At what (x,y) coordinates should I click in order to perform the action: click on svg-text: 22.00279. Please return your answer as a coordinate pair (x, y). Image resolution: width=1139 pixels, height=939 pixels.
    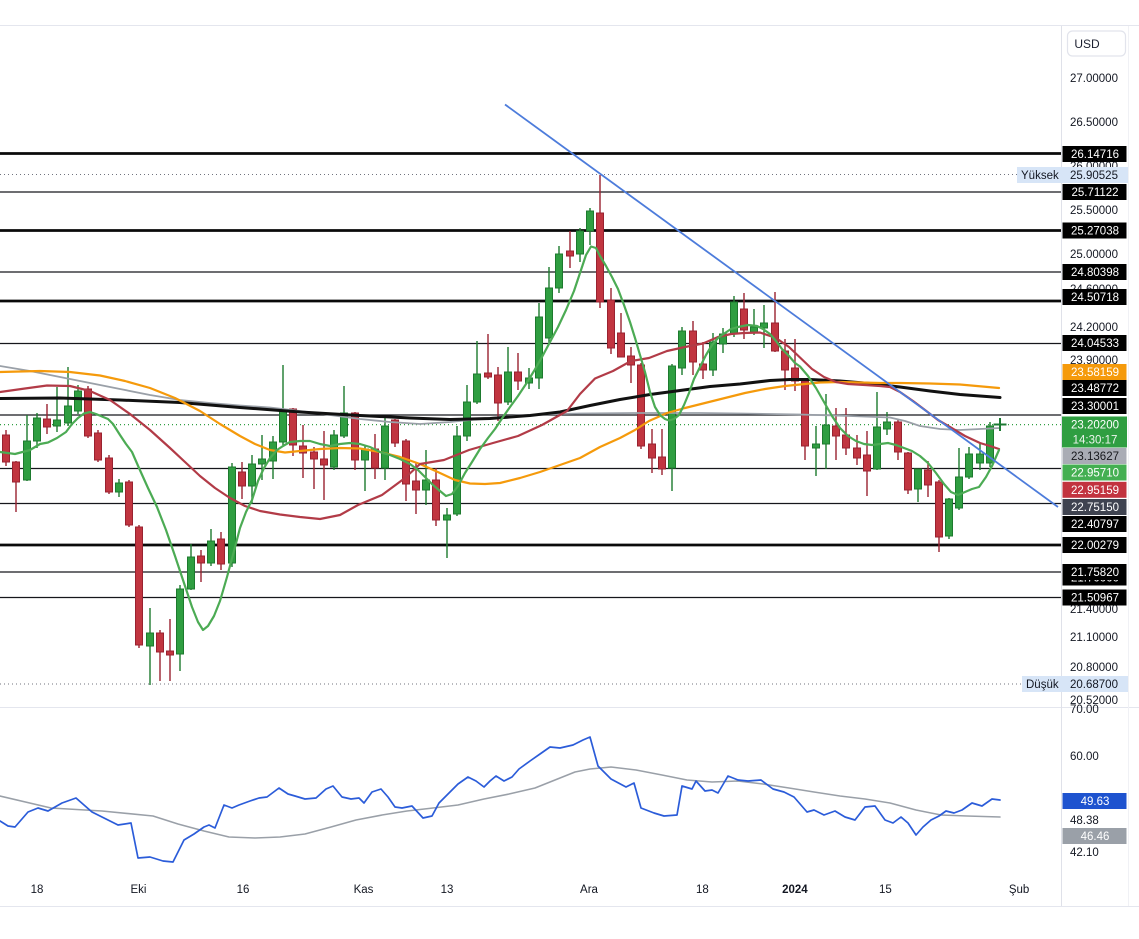
    Looking at the image, I should click on (1095, 546).